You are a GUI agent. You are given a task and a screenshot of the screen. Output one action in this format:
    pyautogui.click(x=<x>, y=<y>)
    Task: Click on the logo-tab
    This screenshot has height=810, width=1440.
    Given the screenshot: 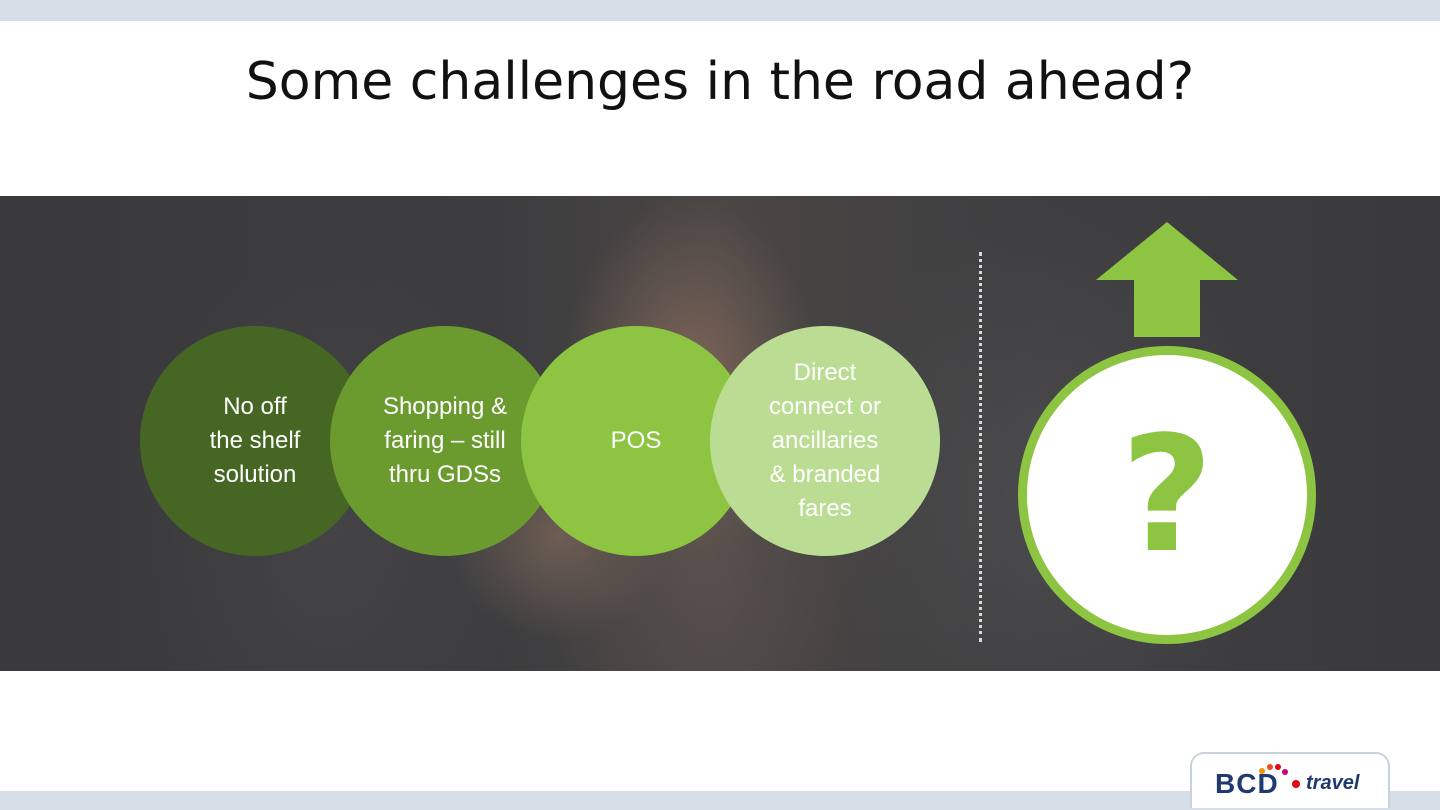 What is the action you would take?
    pyautogui.click(x=1290, y=780)
    